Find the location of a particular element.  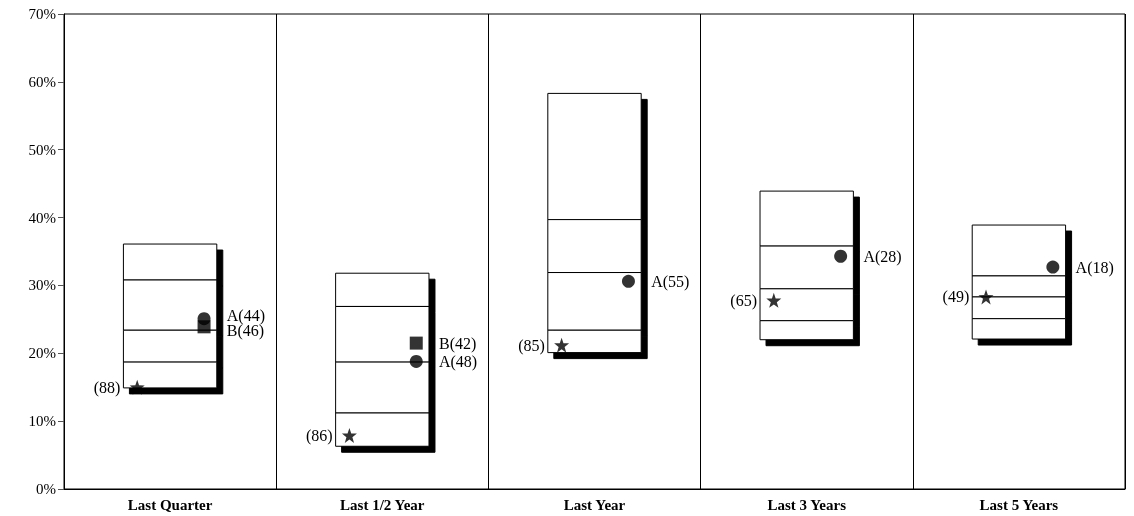

y-tick-label: 50% is located at coordinates (42, 149).